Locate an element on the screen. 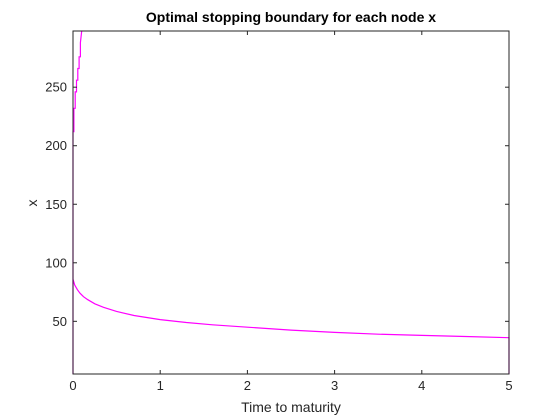 This screenshot has width=560, height=420. x-tick-label: 2 is located at coordinates (247, 385).